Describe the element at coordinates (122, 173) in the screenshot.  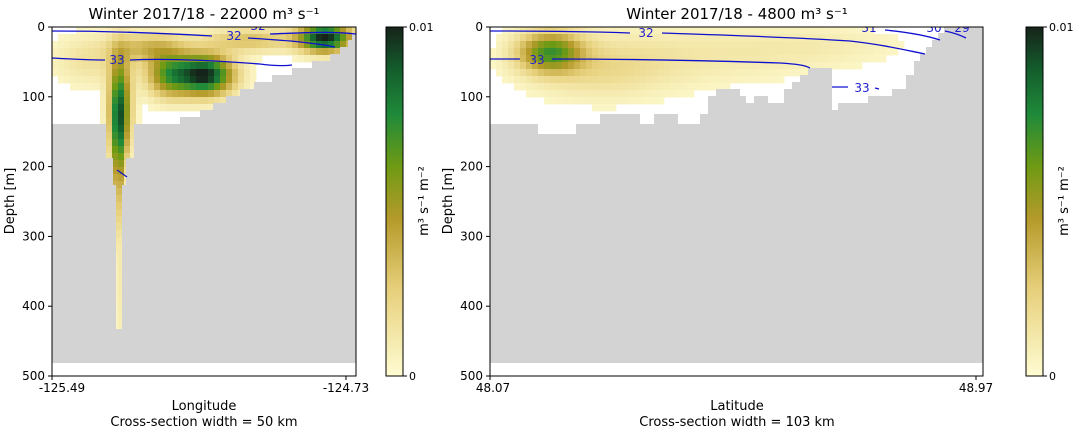
I see `left-contour-tail` at that location.